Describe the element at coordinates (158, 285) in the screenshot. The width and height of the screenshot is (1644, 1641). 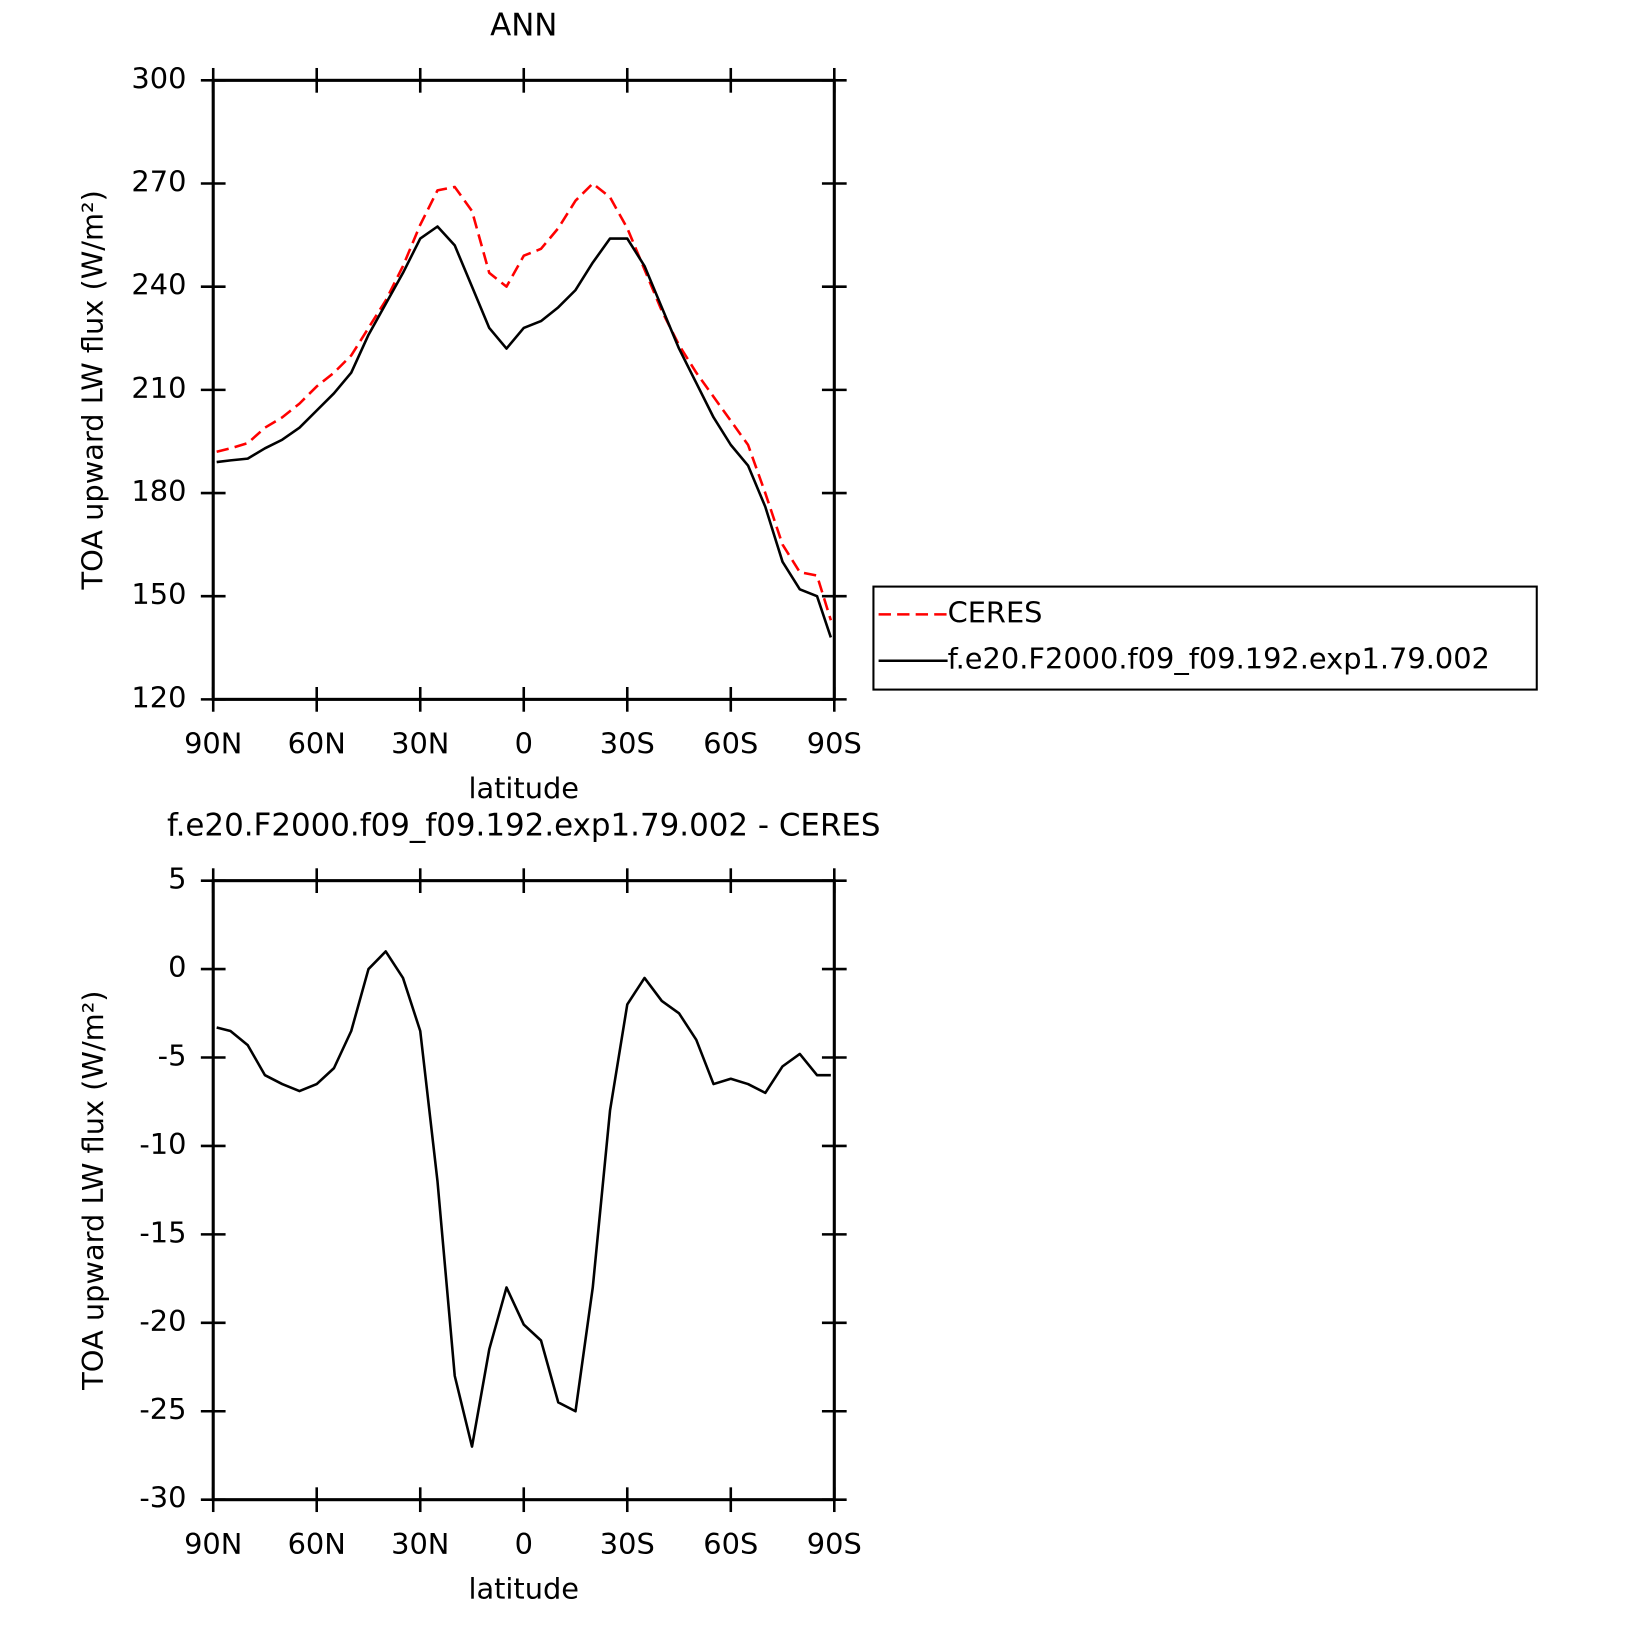
I see `y-tick-label: 240` at that location.